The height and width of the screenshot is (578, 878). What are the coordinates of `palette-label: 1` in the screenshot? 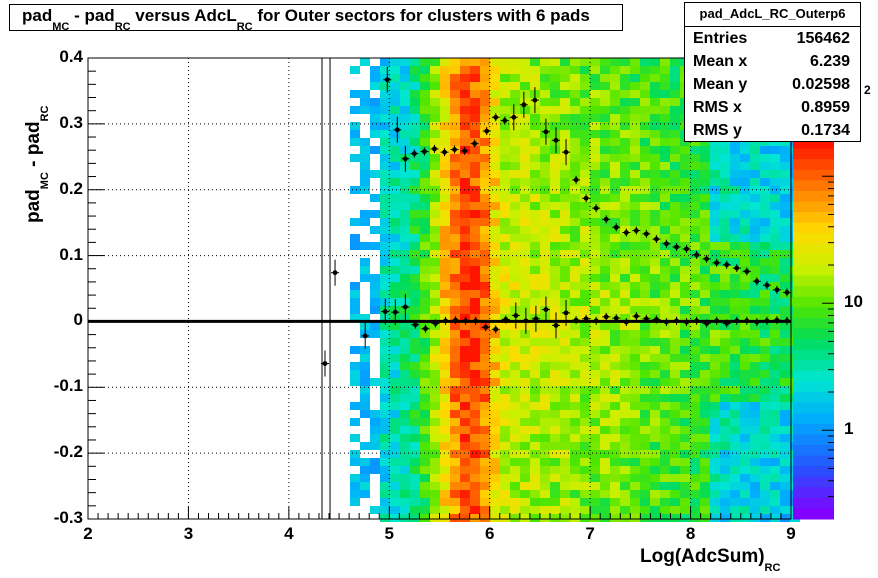 It's located at (849, 429).